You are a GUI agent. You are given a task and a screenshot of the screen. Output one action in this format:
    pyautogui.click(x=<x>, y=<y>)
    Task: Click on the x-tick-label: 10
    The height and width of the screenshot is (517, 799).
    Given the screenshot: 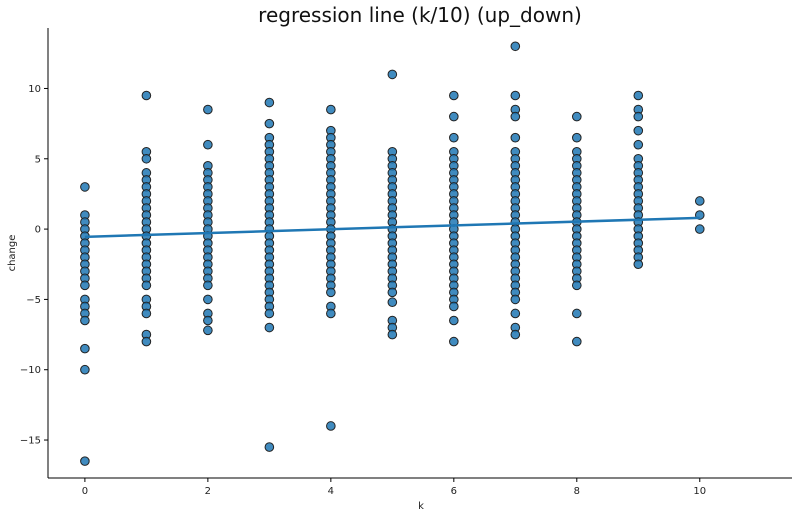 What is the action you would take?
    pyautogui.click(x=699, y=491)
    